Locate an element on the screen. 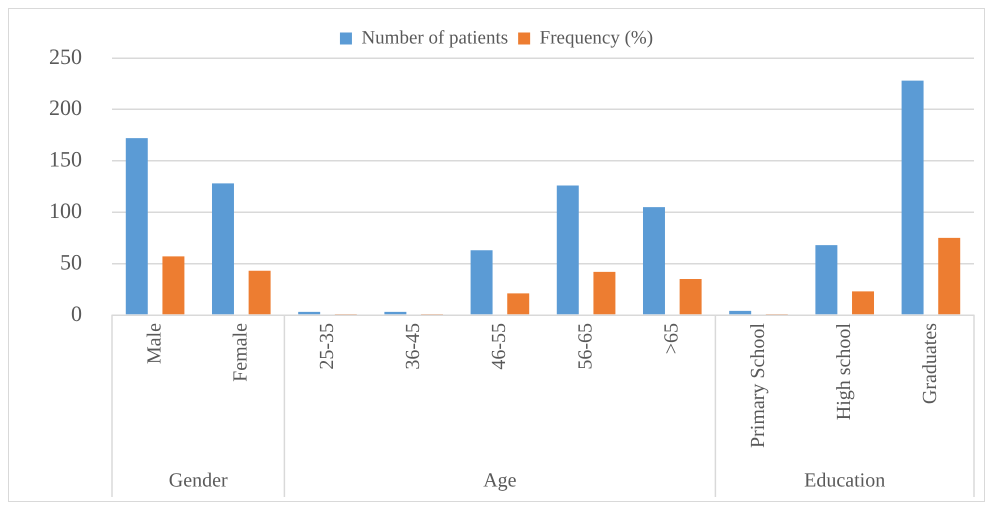 Image resolution: width=993 pixels, height=510 pixels. x-tick-label: Primary School is located at coordinates (757, 385).